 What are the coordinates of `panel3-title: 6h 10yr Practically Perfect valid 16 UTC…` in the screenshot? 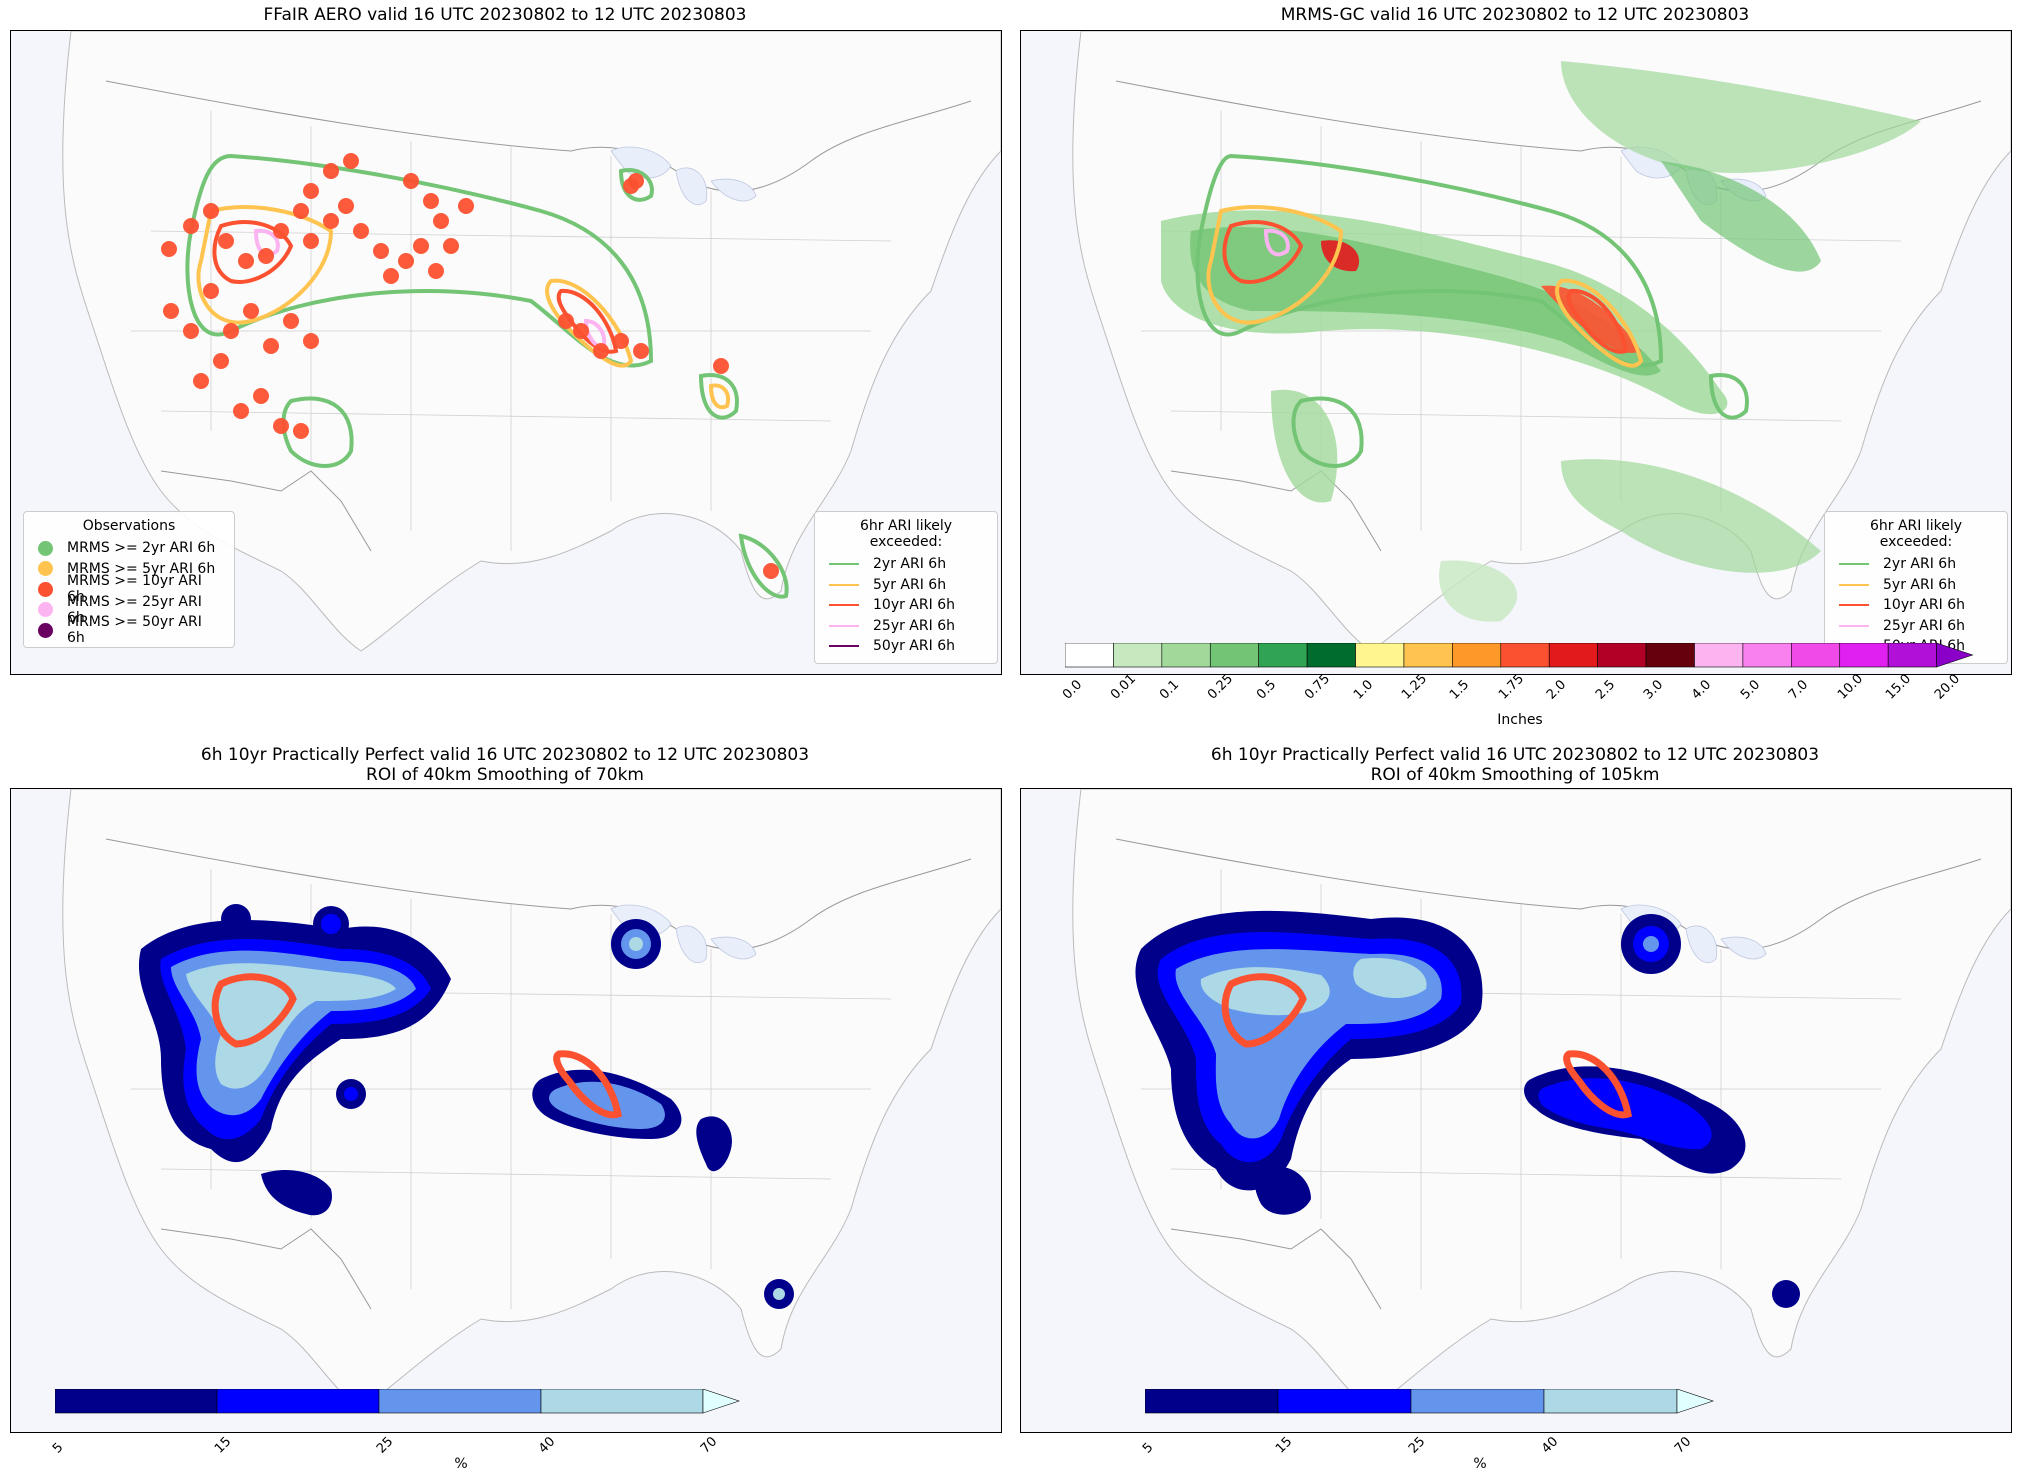 It's located at (505, 765).